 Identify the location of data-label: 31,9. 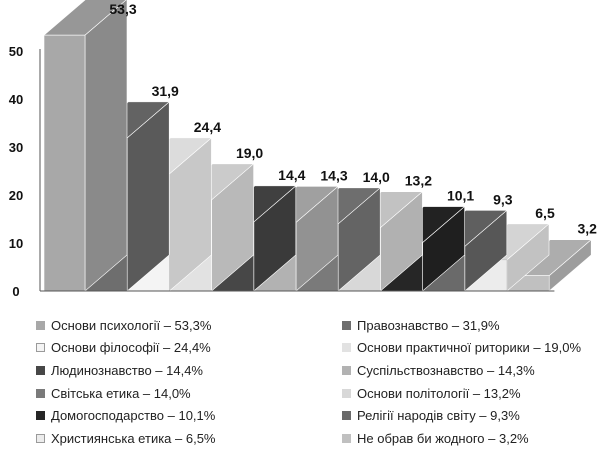
(165, 91).